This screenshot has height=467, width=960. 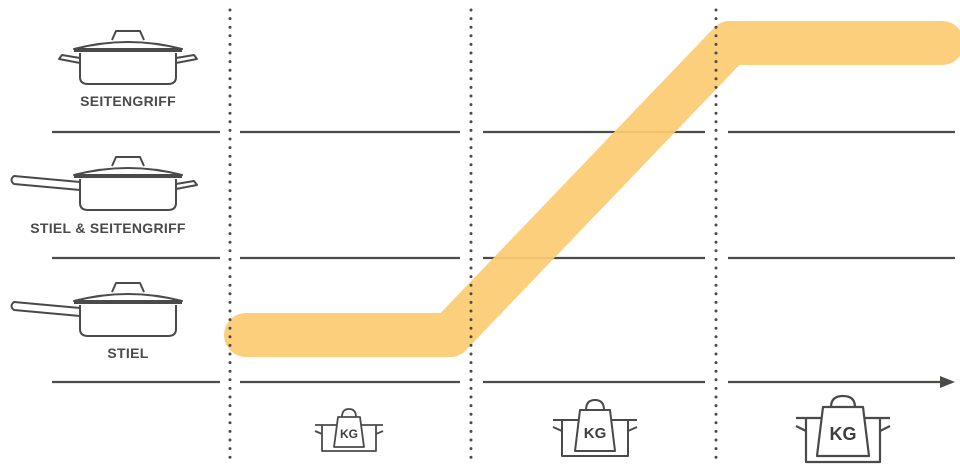 I want to click on weight-small-icon: KG, so click(x=349, y=430).